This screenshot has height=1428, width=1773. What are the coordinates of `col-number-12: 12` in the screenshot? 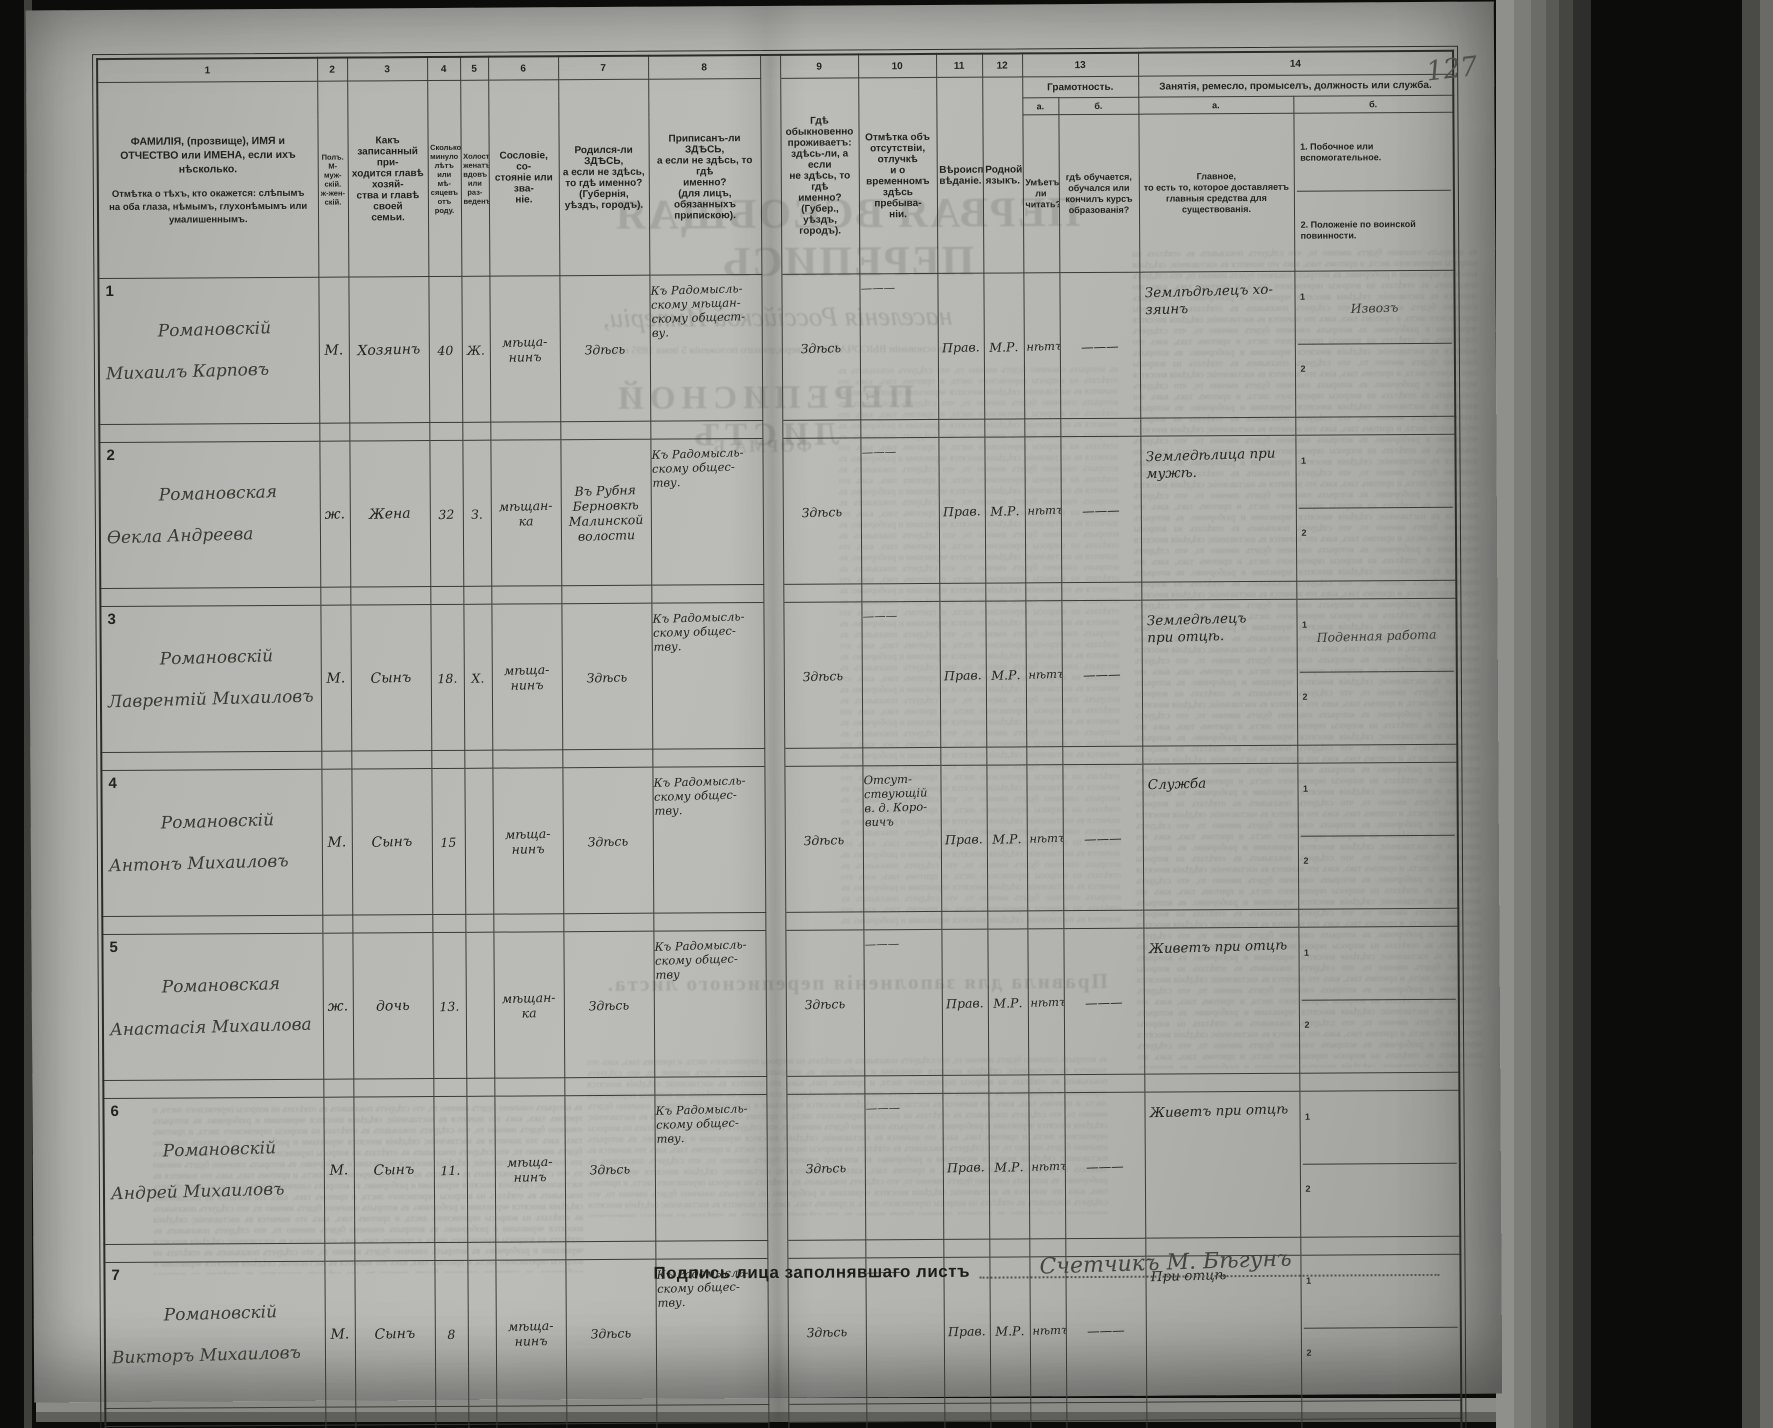 It's located at (1002, 65).